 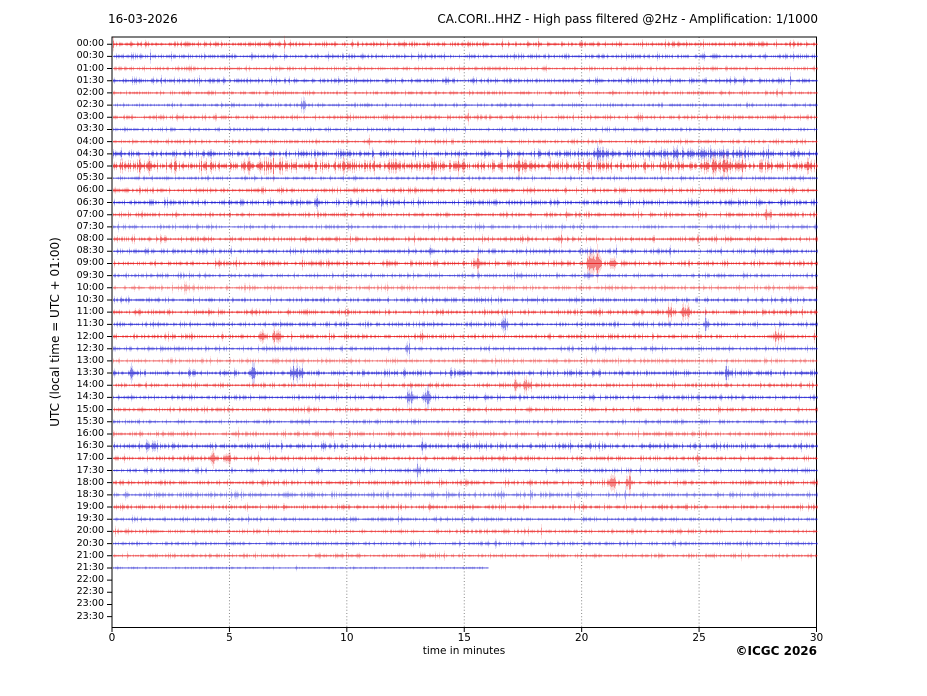 I want to click on x-axis-label: time in minutes, so click(x=464, y=651).